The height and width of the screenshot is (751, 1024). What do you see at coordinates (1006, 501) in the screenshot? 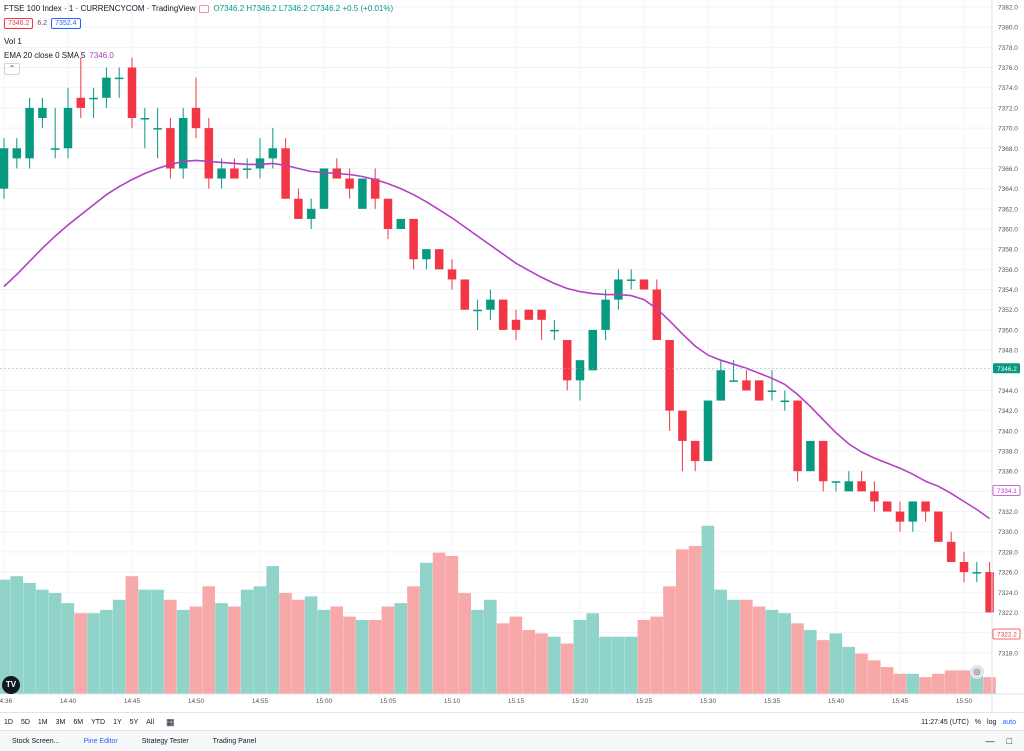
I see `price-tags: 7346.2 7334.1 7322.2` at bounding box center [1006, 501].